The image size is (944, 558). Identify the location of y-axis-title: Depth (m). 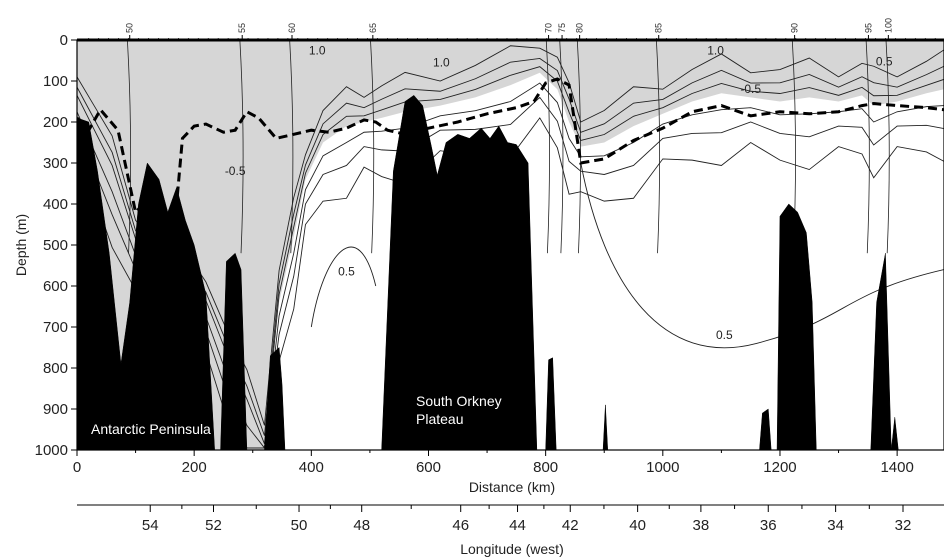
(21, 245).